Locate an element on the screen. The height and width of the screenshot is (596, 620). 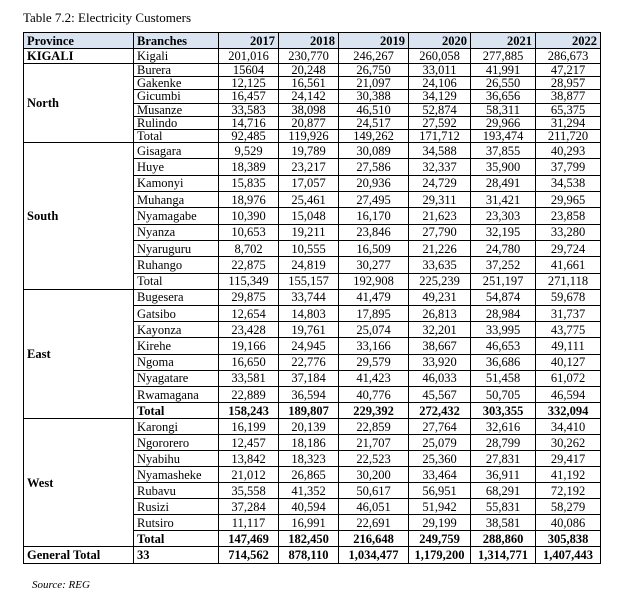
value-cell: 51,458 is located at coordinates (503, 378).